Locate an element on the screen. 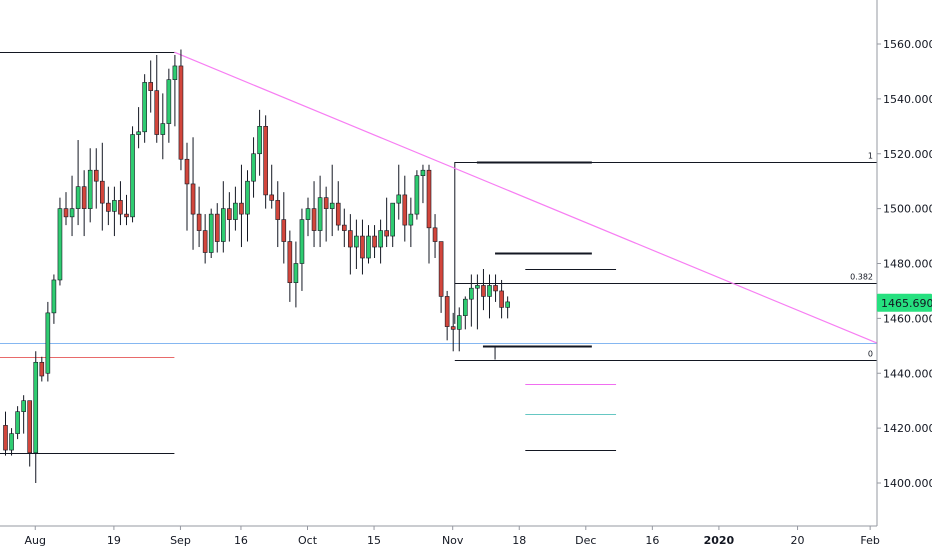 The image size is (932, 550). fib-level-label: 0.382 is located at coordinates (861, 277).